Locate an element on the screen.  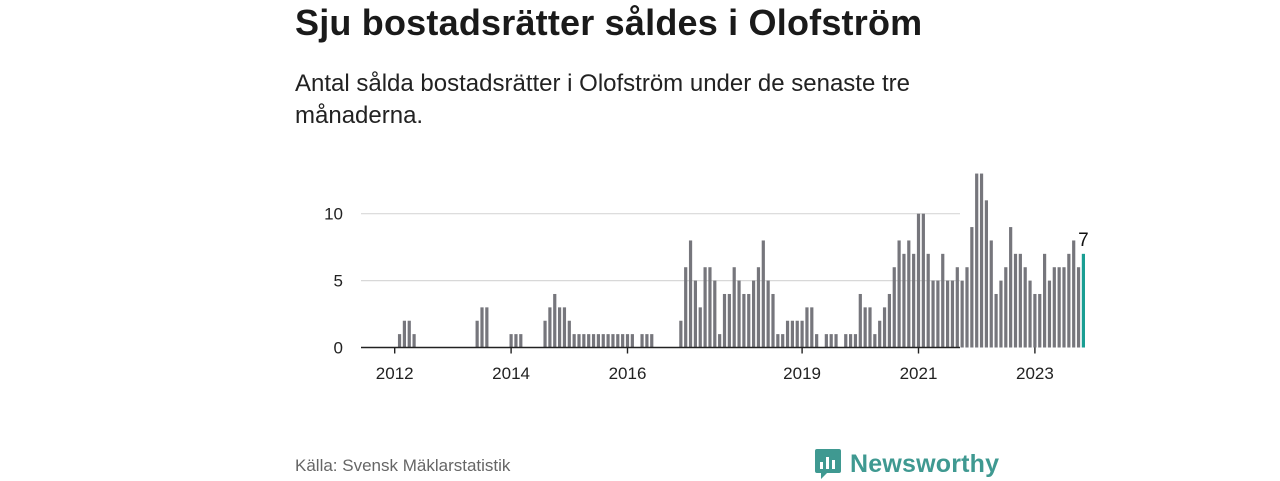
gridlines is located at coordinates (660, 247).